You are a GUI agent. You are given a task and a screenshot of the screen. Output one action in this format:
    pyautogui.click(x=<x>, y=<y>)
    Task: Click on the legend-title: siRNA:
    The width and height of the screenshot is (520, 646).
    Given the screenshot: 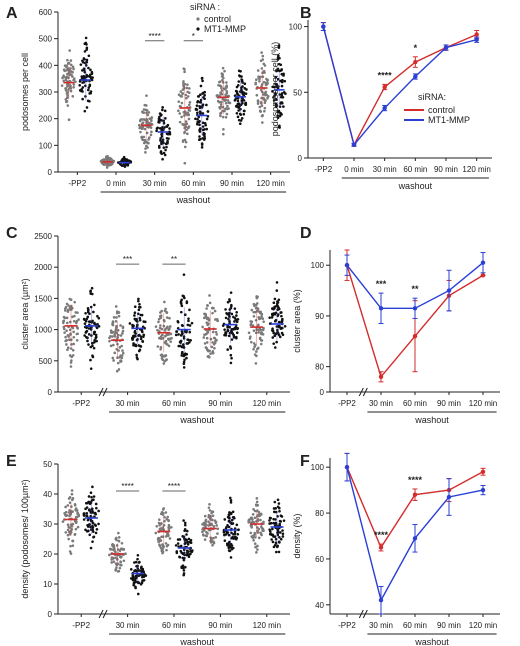 What is the action you would take?
    pyautogui.click(x=432, y=97)
    